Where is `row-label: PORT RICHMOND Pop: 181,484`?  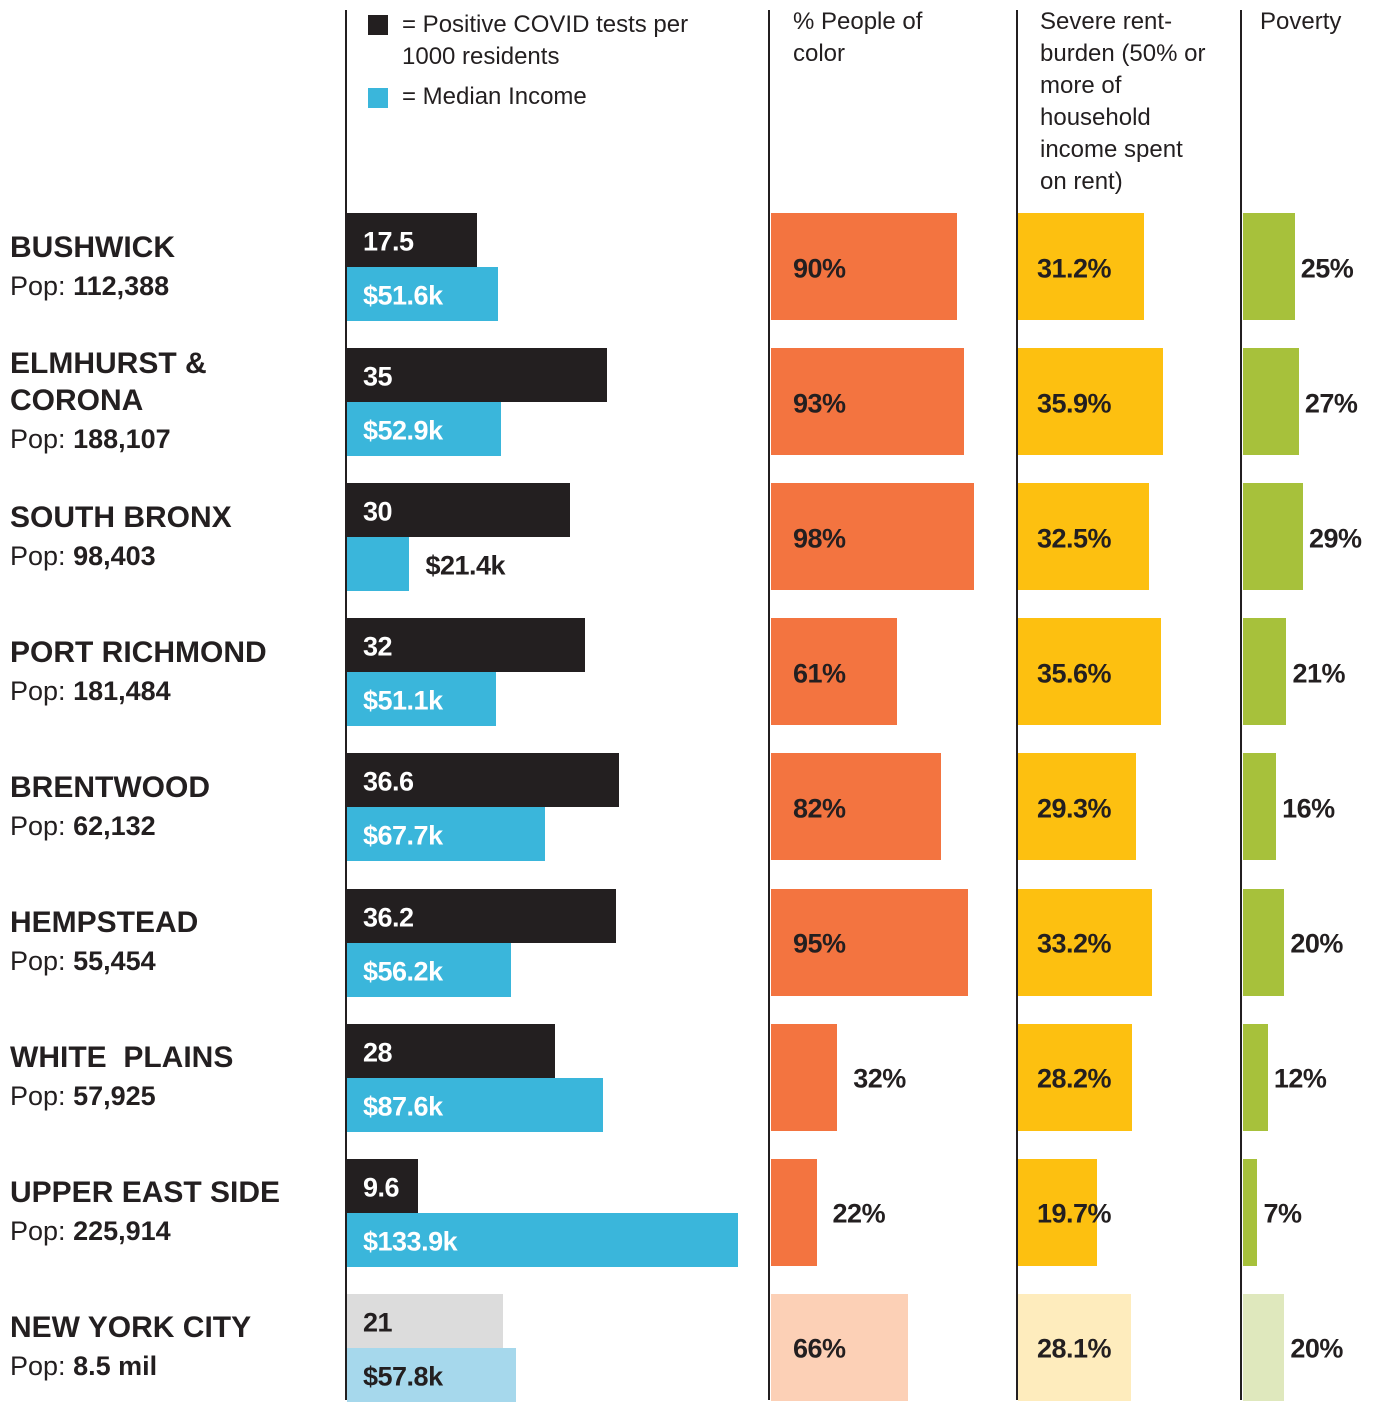 row-label: PORT RICHMOND Pop: 181,484 is located at coordinates (170, 672).